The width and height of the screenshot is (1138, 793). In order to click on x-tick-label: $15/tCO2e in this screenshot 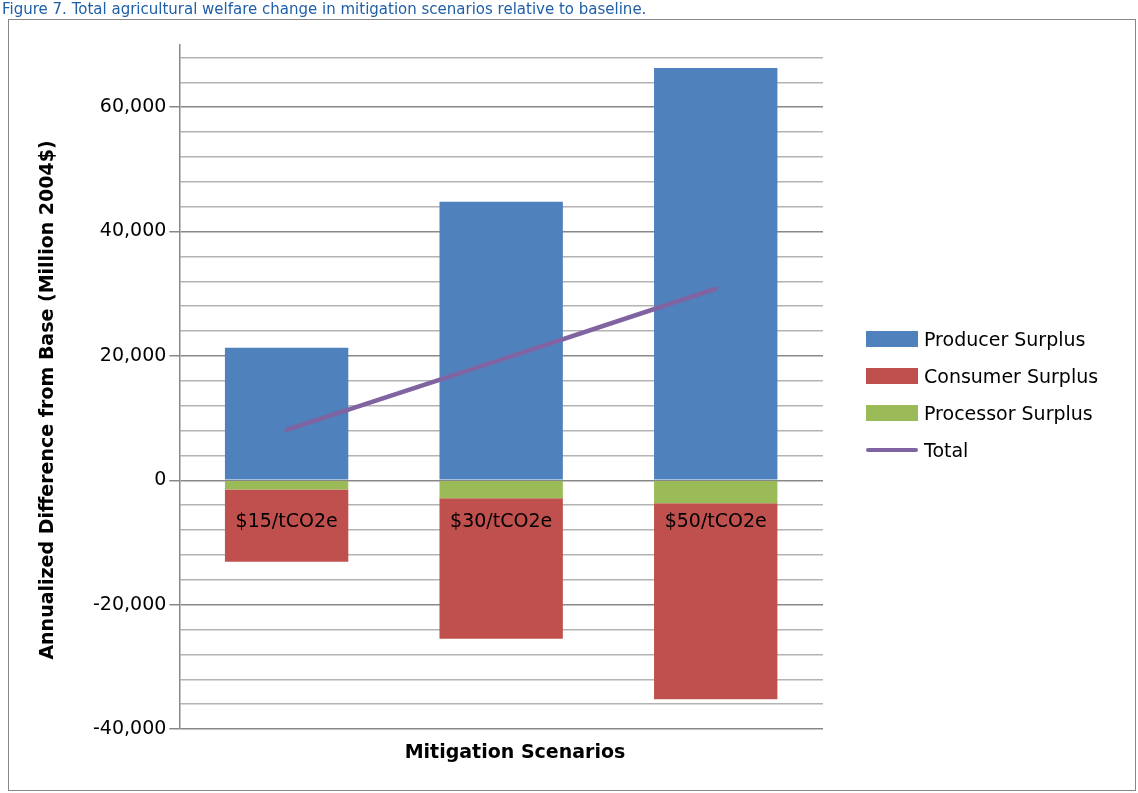, I will do `click(286, 520)`.